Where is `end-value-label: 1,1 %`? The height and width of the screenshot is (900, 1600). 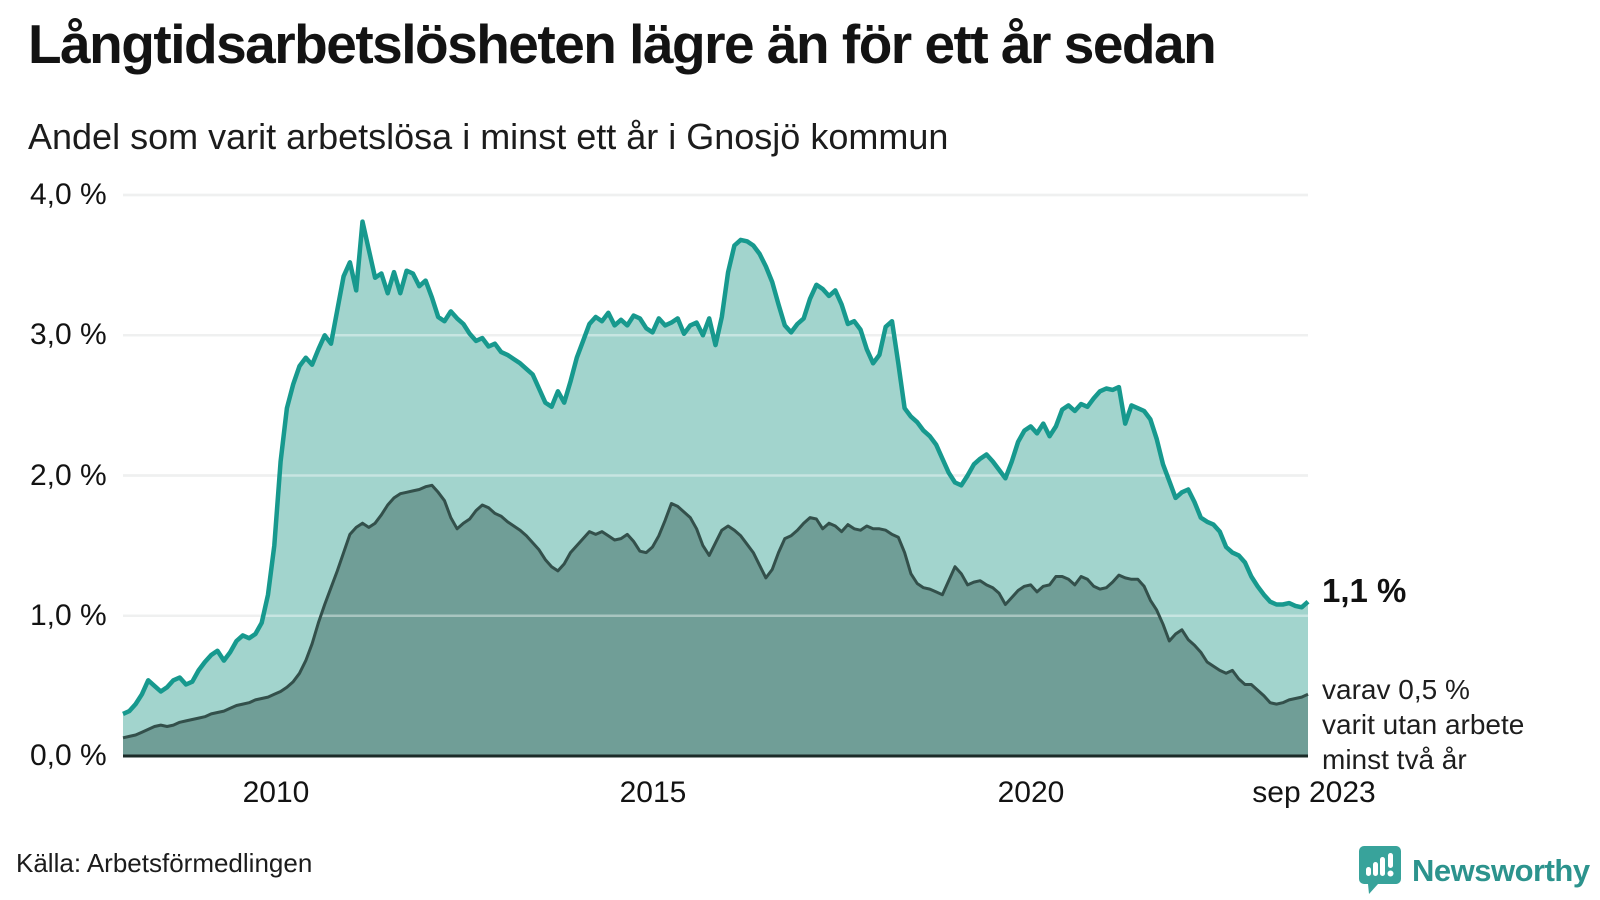
end-value-label: 1,1 % is located at coordinates (1364, 590).